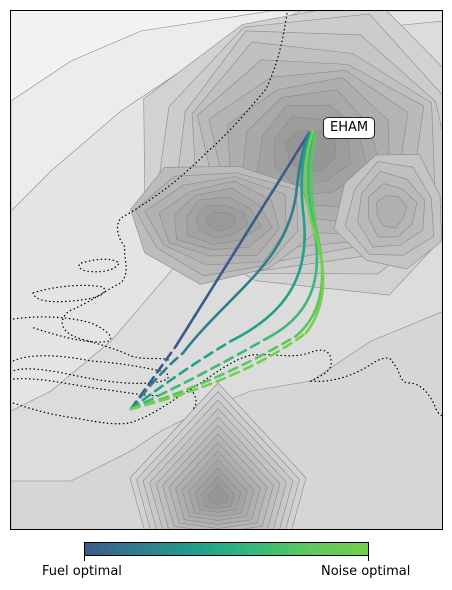 This screenshot has height=590, width=452. I want to click on colorbar-left-tick, so click(84, 558).